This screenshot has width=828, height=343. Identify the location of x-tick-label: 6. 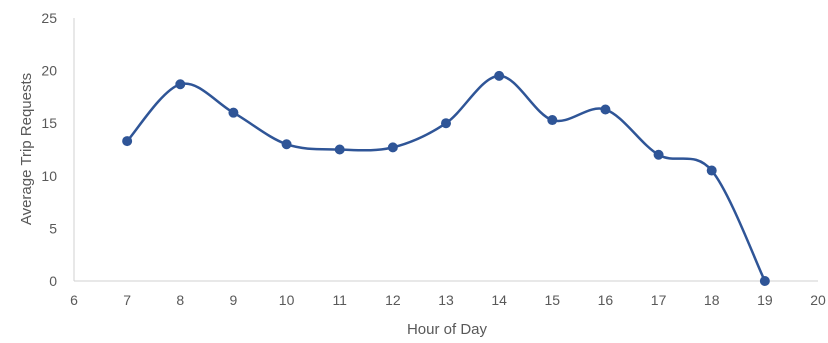
(74, 300).